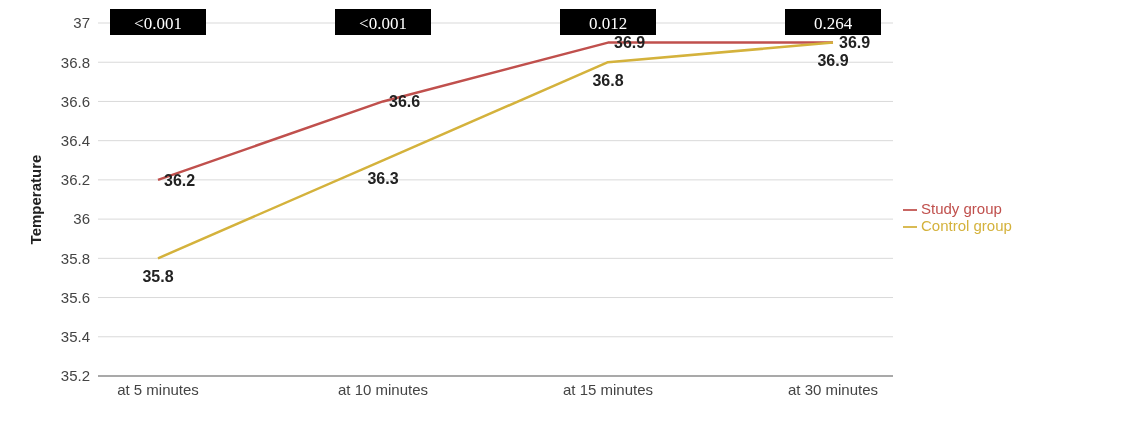 The height and width of the screenshot is (434, 1123). Describe the element at coordinates (81, 23) in the screenshot. I see `y-tick-label: 37` at that location.